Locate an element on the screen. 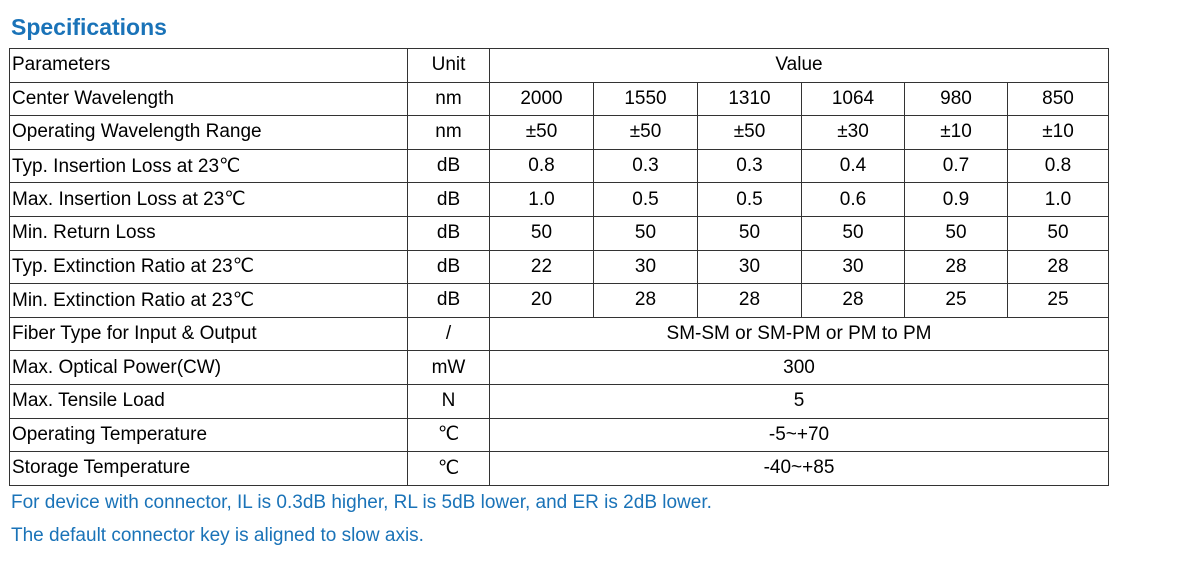  value-cell: 20 is located at coordinates (541, 300).